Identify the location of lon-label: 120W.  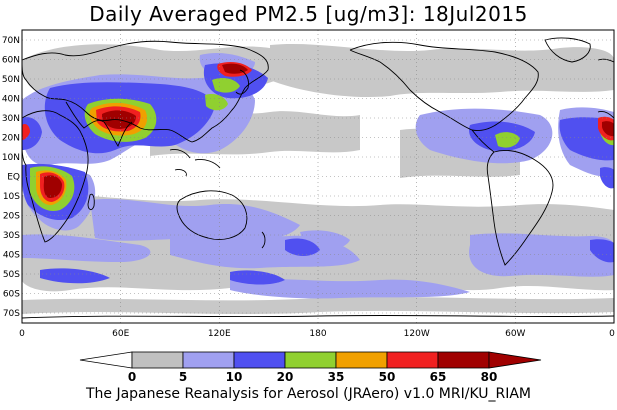
(417, 334).